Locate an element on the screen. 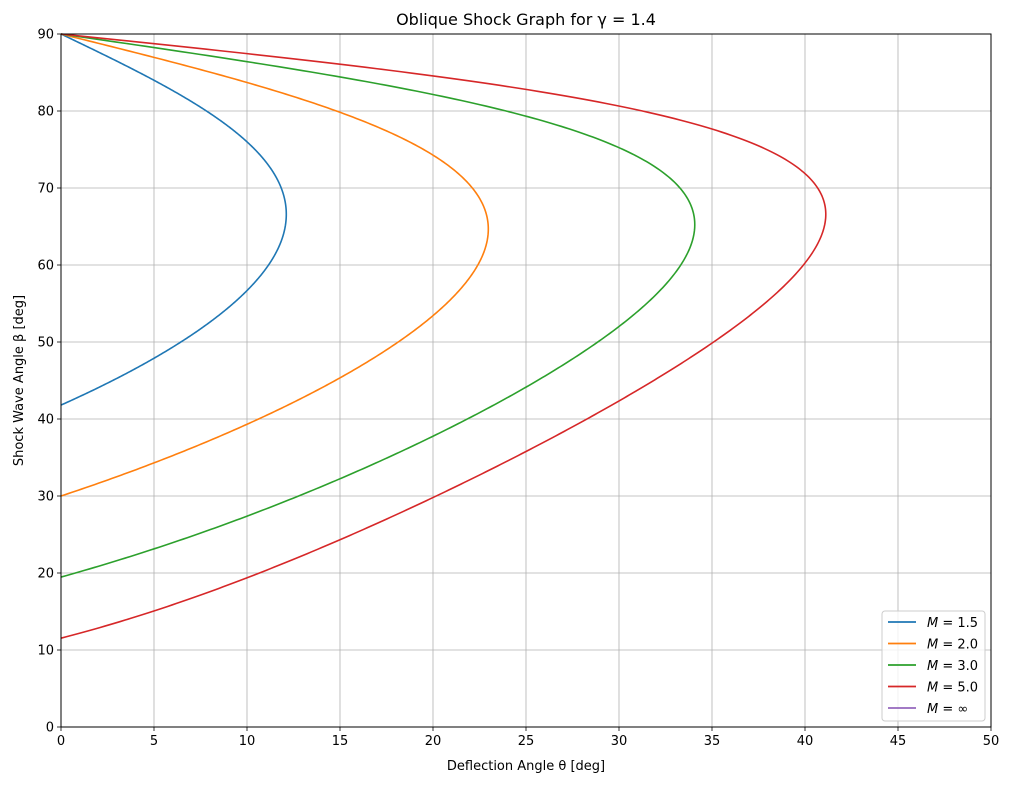 This screenshot has height=788, width=1009. legend-box is located at coordinates (933, 666).